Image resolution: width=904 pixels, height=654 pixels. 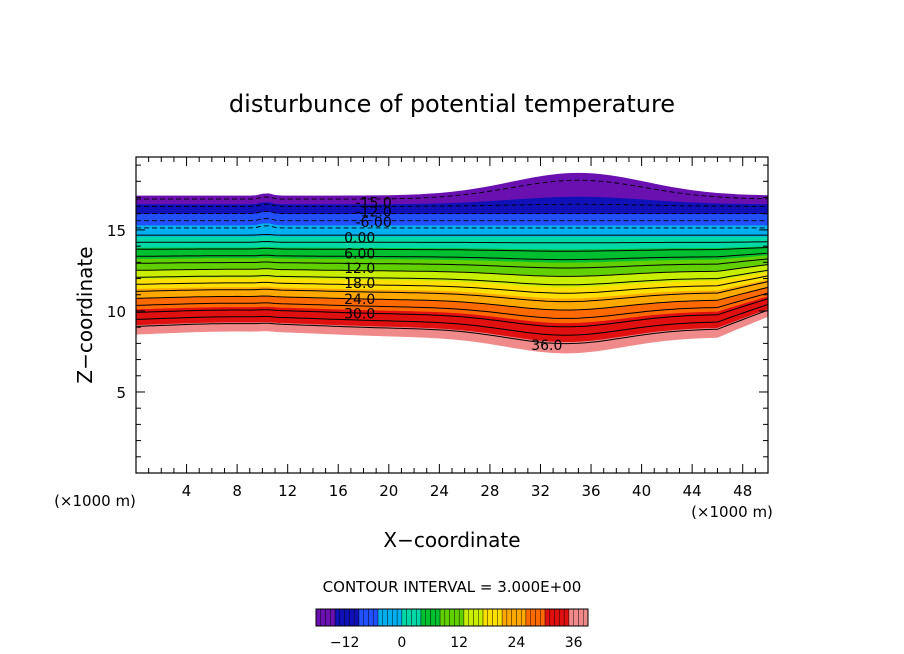 What do you see at coordinates (590, 491) in the screenshot?
I see `x-tick-label: 36` at bounding box center [590, 491].